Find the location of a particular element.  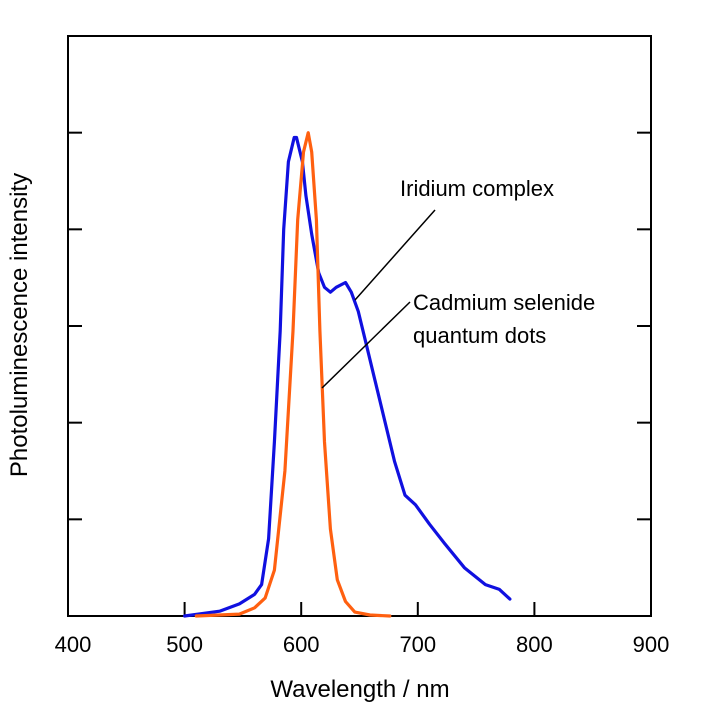

annotation-iridium: Iridium complex is located at coordinates (477, 188).